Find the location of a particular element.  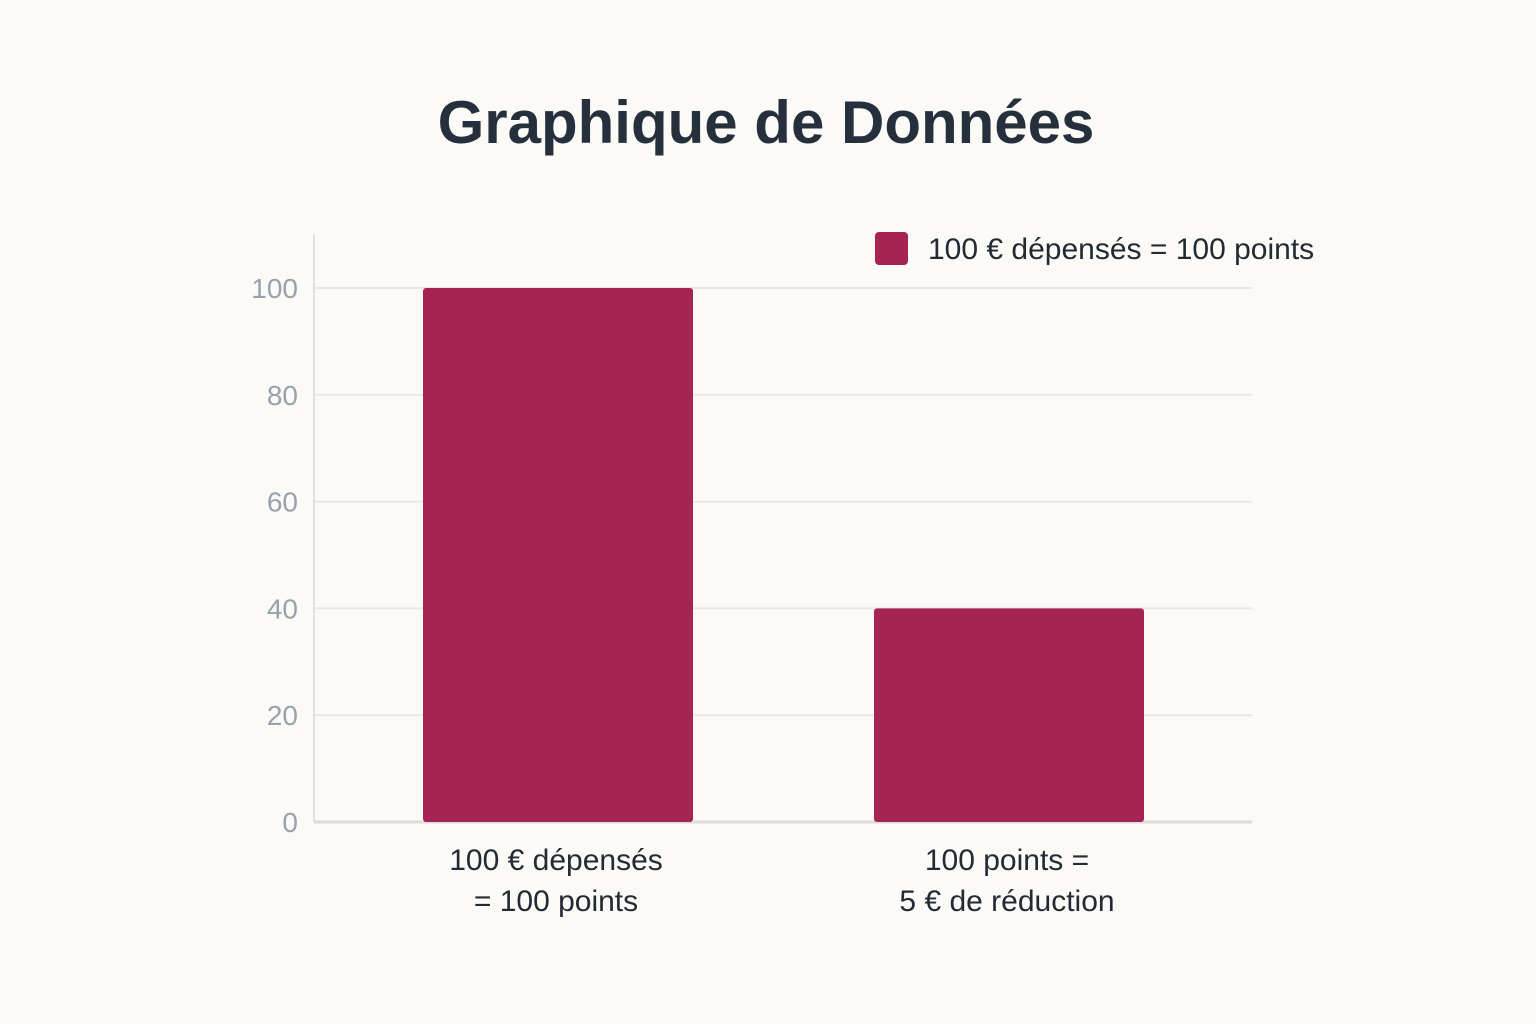

y-tick-label: 60 is located at coordinates (282, 502).